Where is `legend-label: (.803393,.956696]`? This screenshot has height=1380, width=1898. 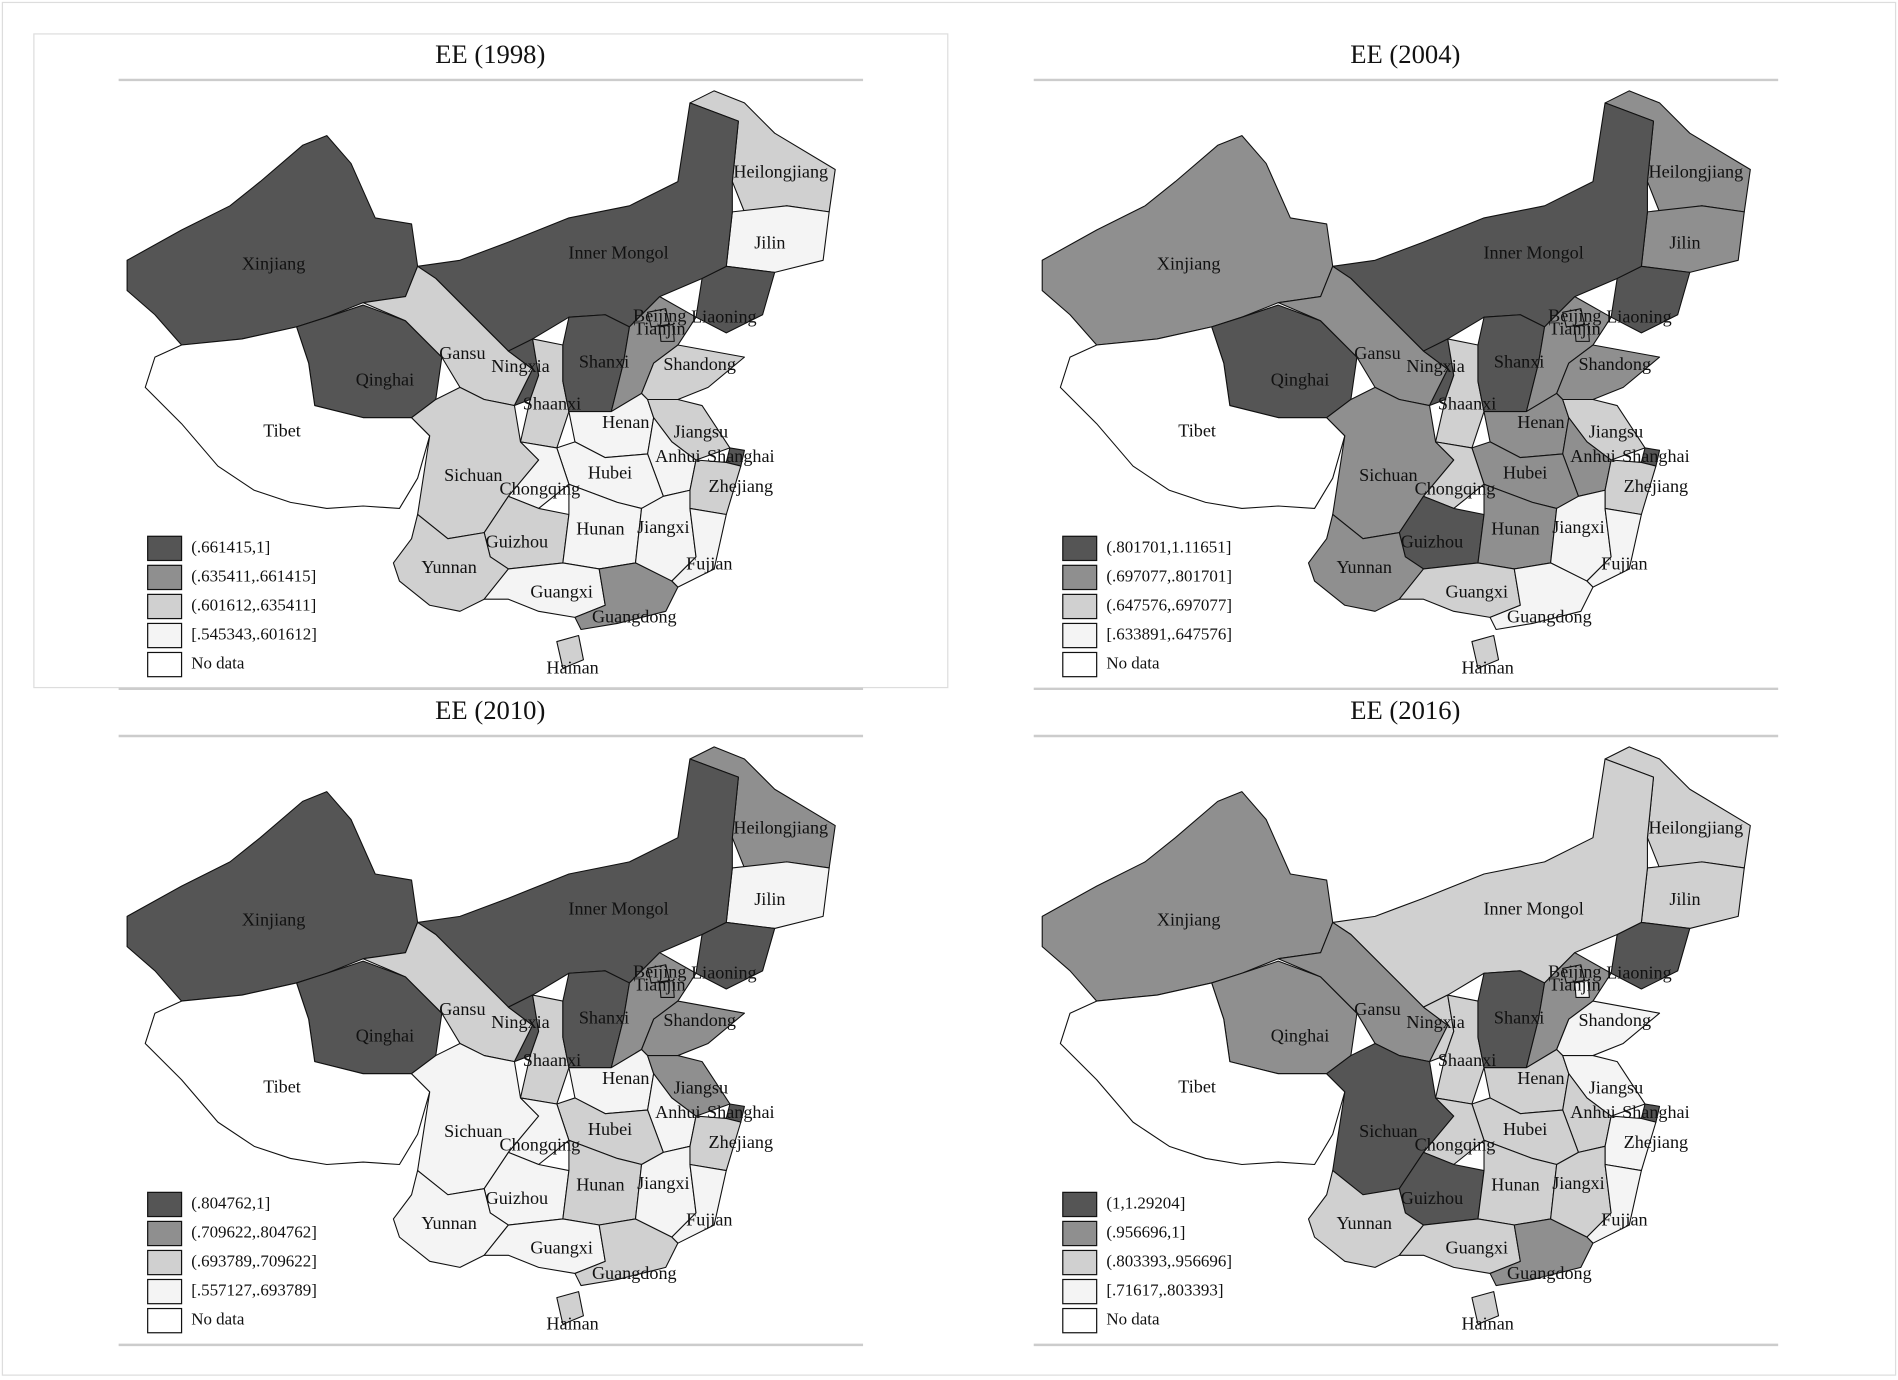
legend-label: (.803393,.956696] is located at coordinates (1169, 1260).